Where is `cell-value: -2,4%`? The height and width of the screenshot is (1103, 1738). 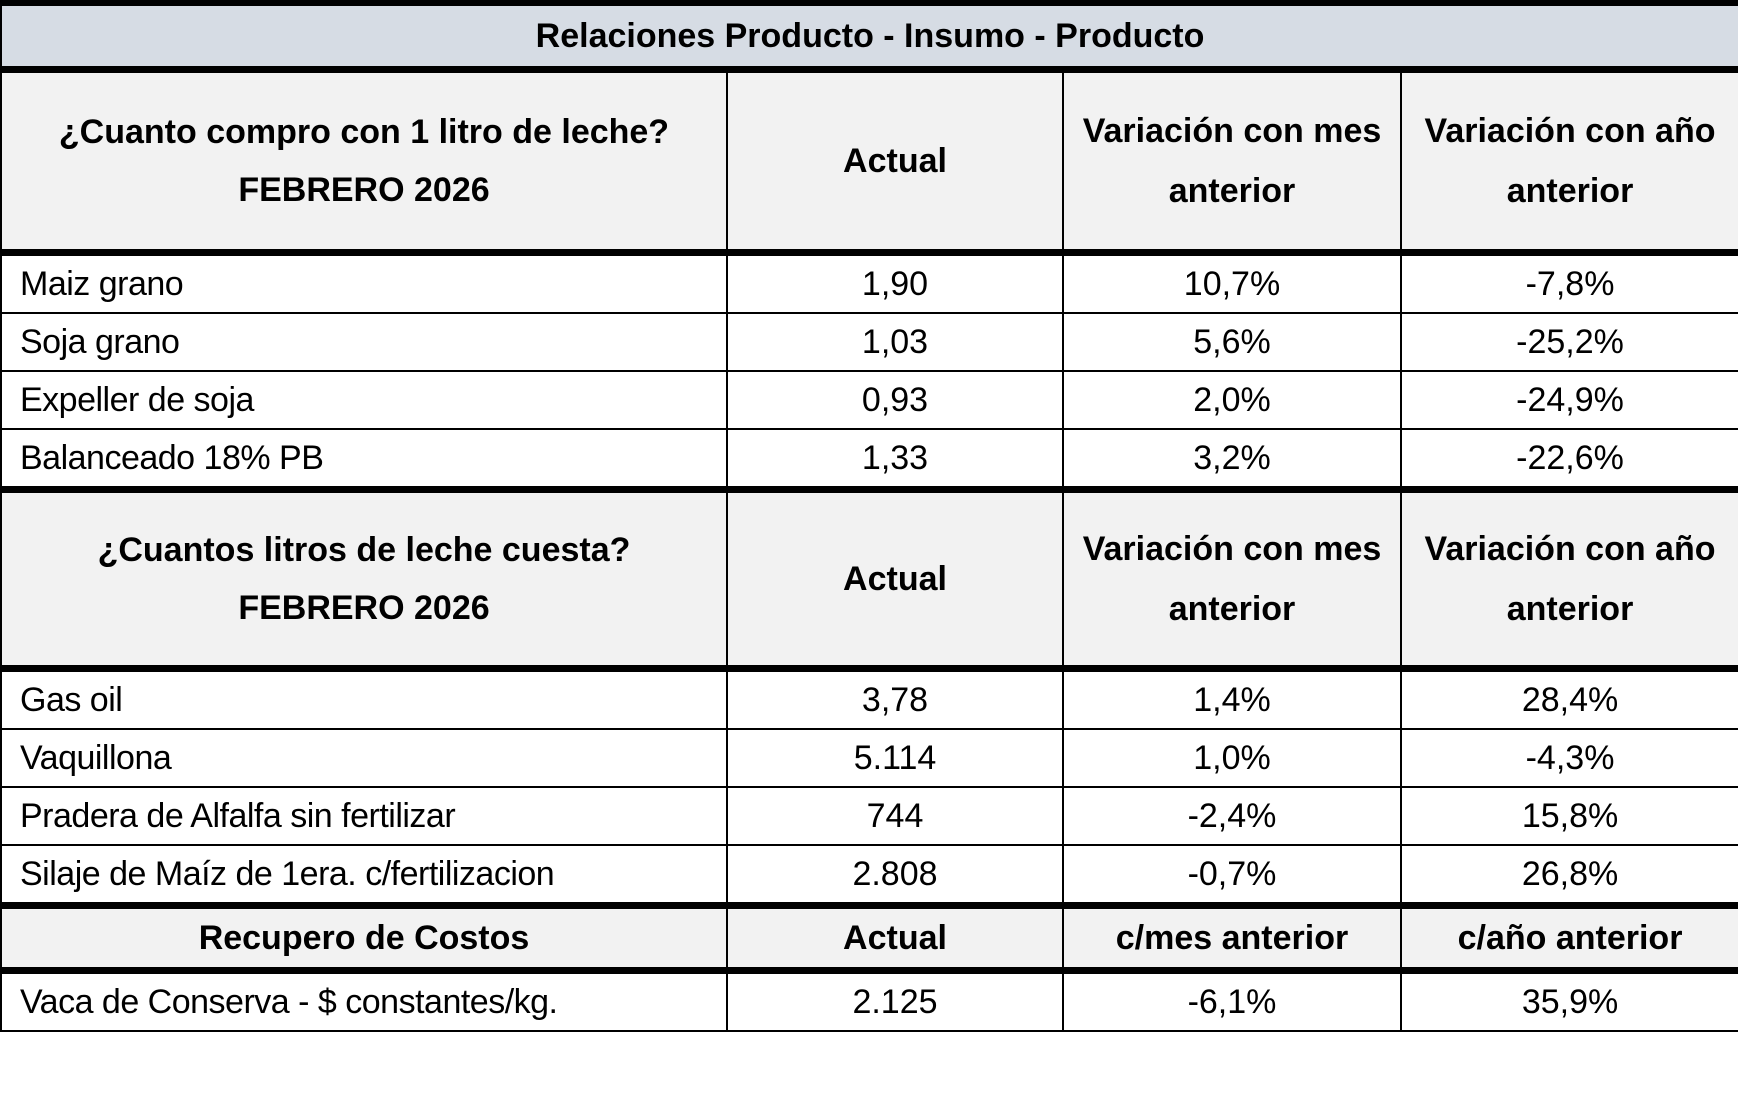 cell-value: -2,4% is located at coordinates (1232, 816).